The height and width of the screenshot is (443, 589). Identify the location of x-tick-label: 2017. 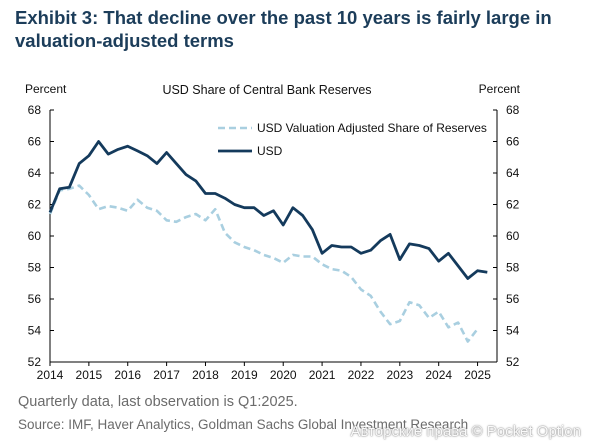
(166, 375).